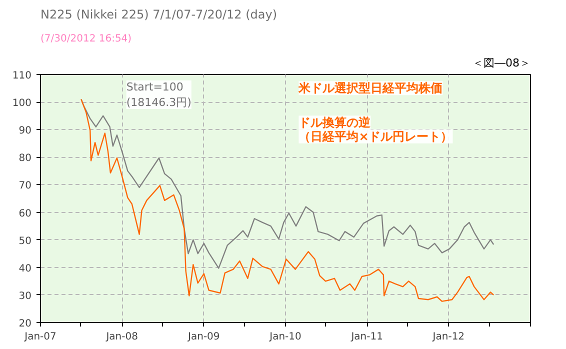 This screenshot has width=566, height=349. I want to click on y-tick-label: 110, so click(22, 76).